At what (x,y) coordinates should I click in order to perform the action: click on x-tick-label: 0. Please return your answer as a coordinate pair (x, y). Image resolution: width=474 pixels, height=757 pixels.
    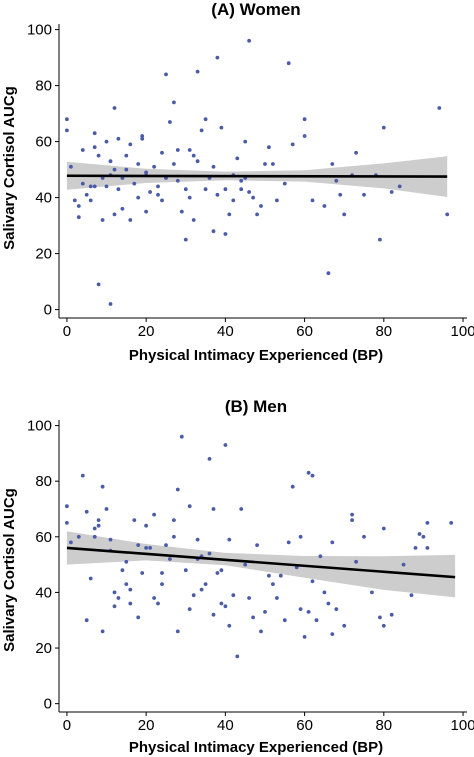
    Looking at the image, I should click on (67, 331).